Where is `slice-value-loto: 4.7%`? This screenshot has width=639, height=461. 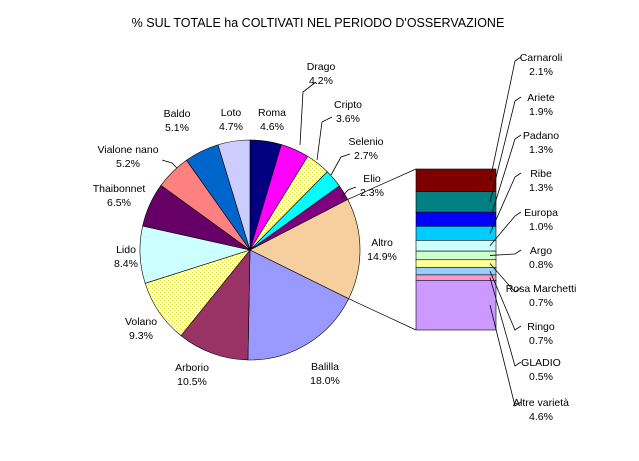
slice-value-loto: 4.7% is located at coordinates (231, 127).